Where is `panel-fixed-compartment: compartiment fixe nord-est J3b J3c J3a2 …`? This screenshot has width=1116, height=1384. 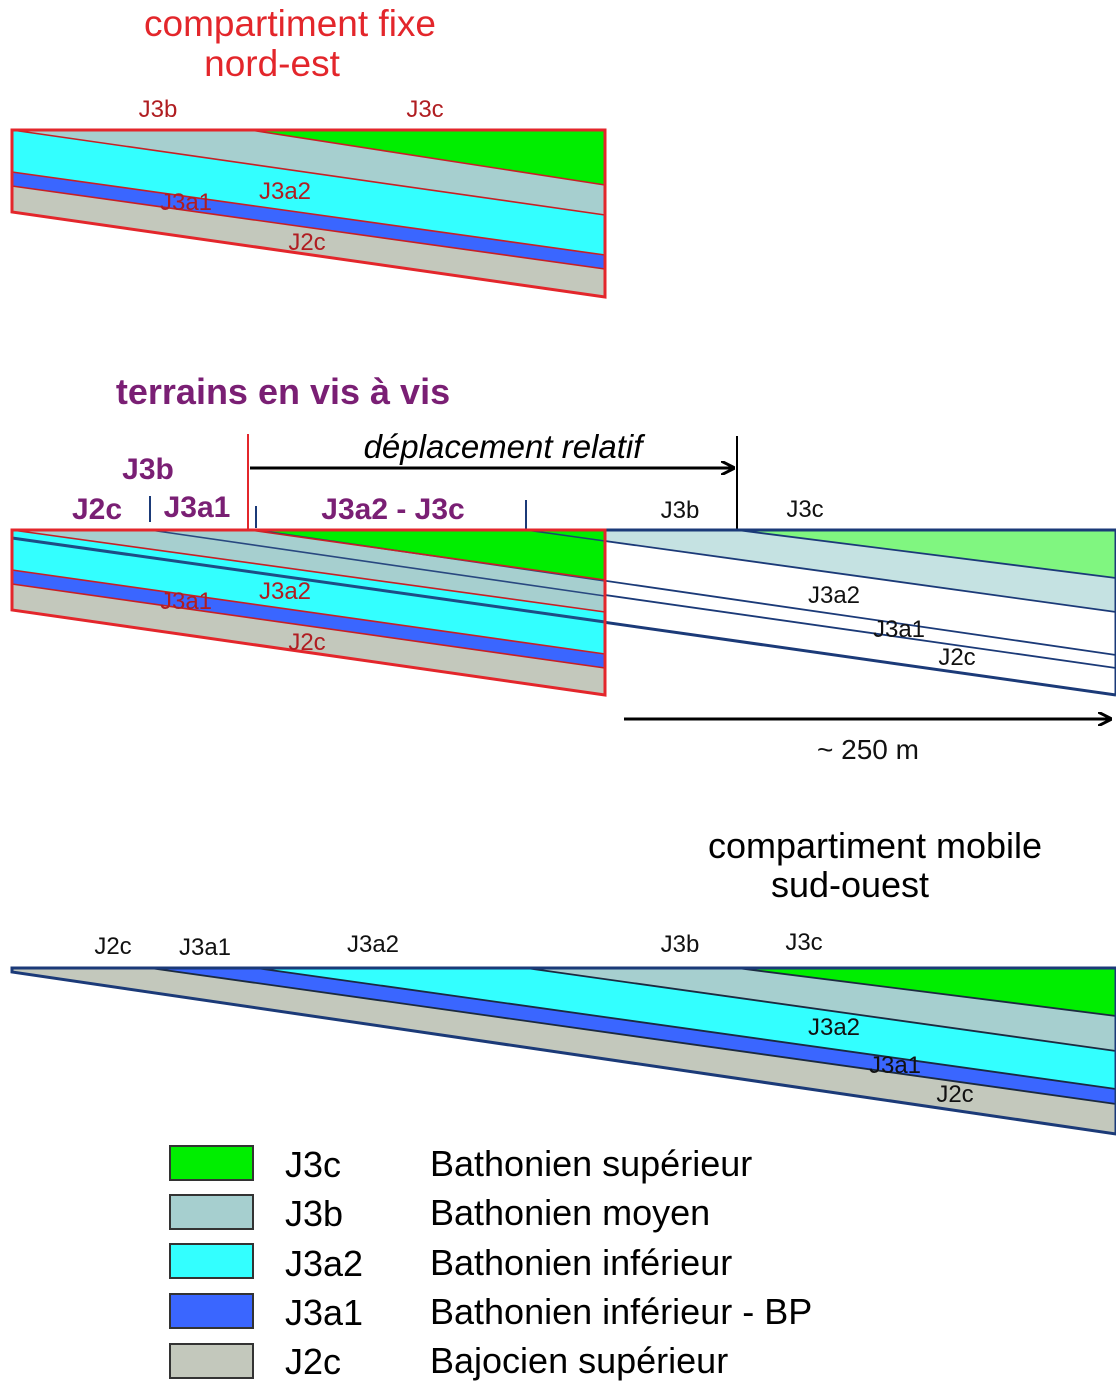 panel-fixed-compartment: compartiment fixe nord-est J3b J3c J3a2 … is located at coordinates (308, 151).